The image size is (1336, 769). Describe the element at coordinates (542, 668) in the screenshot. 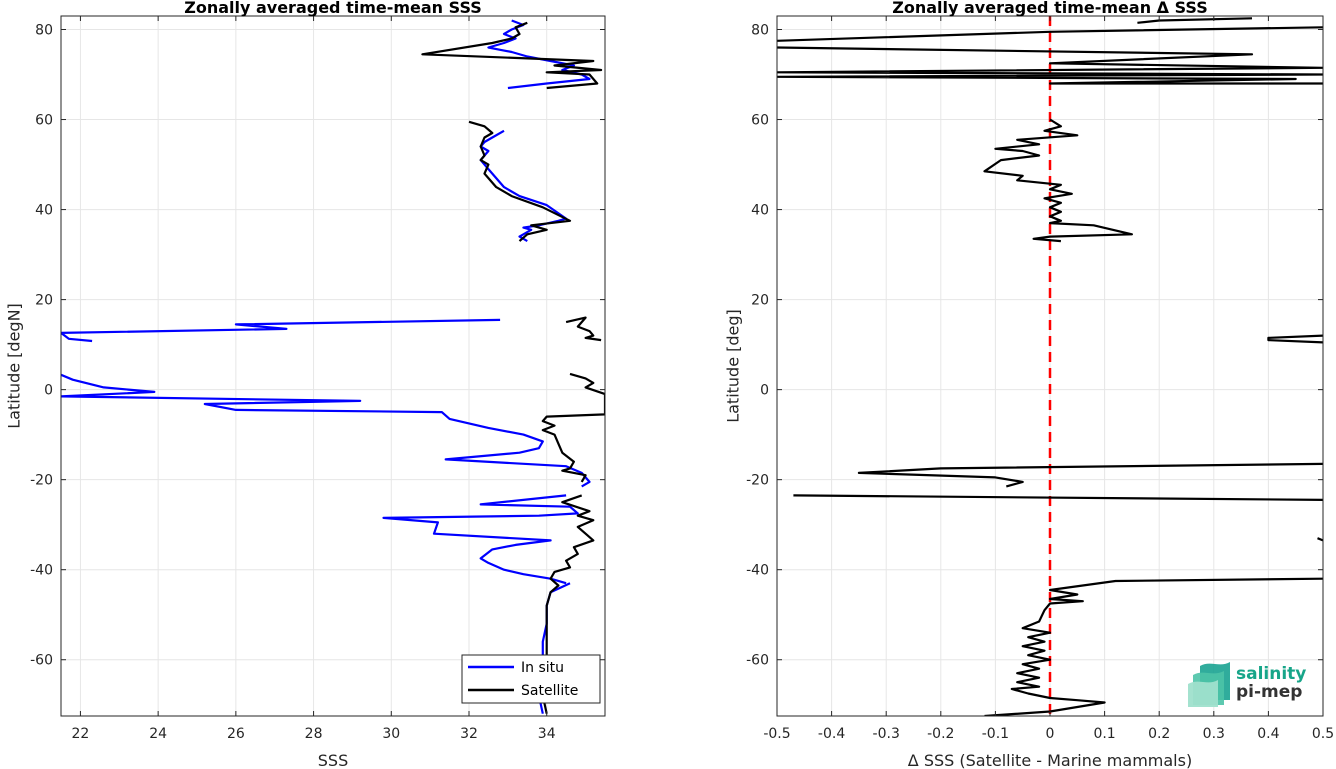

I see `legend-label-in-situ: In situ` at that location.